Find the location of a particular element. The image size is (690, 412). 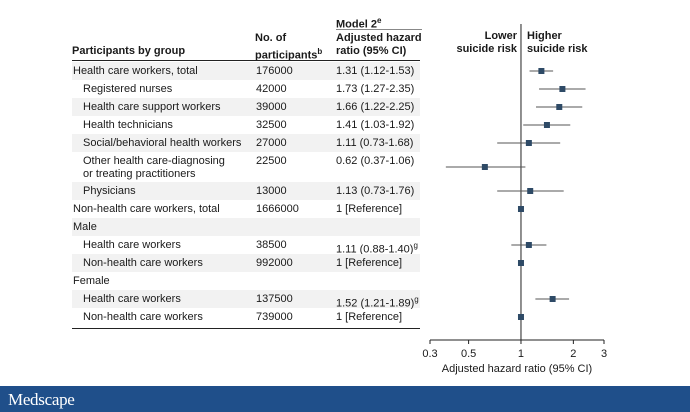

row-hazard-ratio-text: 1.41 (1.03-1.92) is located at coordinates (375, 125).